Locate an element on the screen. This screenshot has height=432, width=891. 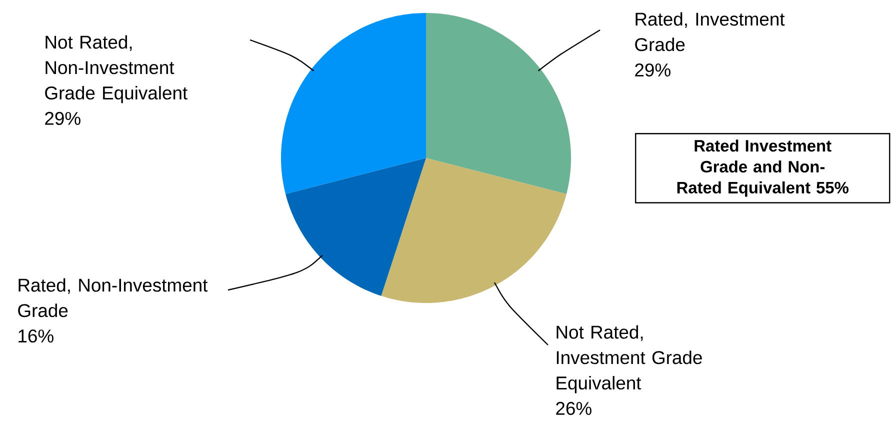
slice-label: Rated, Non-Investment Grade is located at coordinates (113, 298).